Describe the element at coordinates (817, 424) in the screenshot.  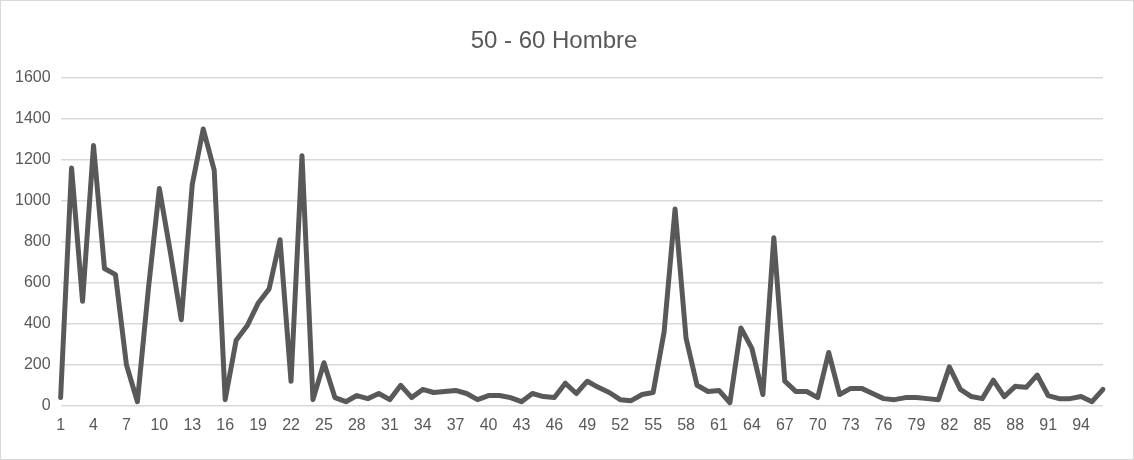
I see `x-tick-label: 70` at that location.